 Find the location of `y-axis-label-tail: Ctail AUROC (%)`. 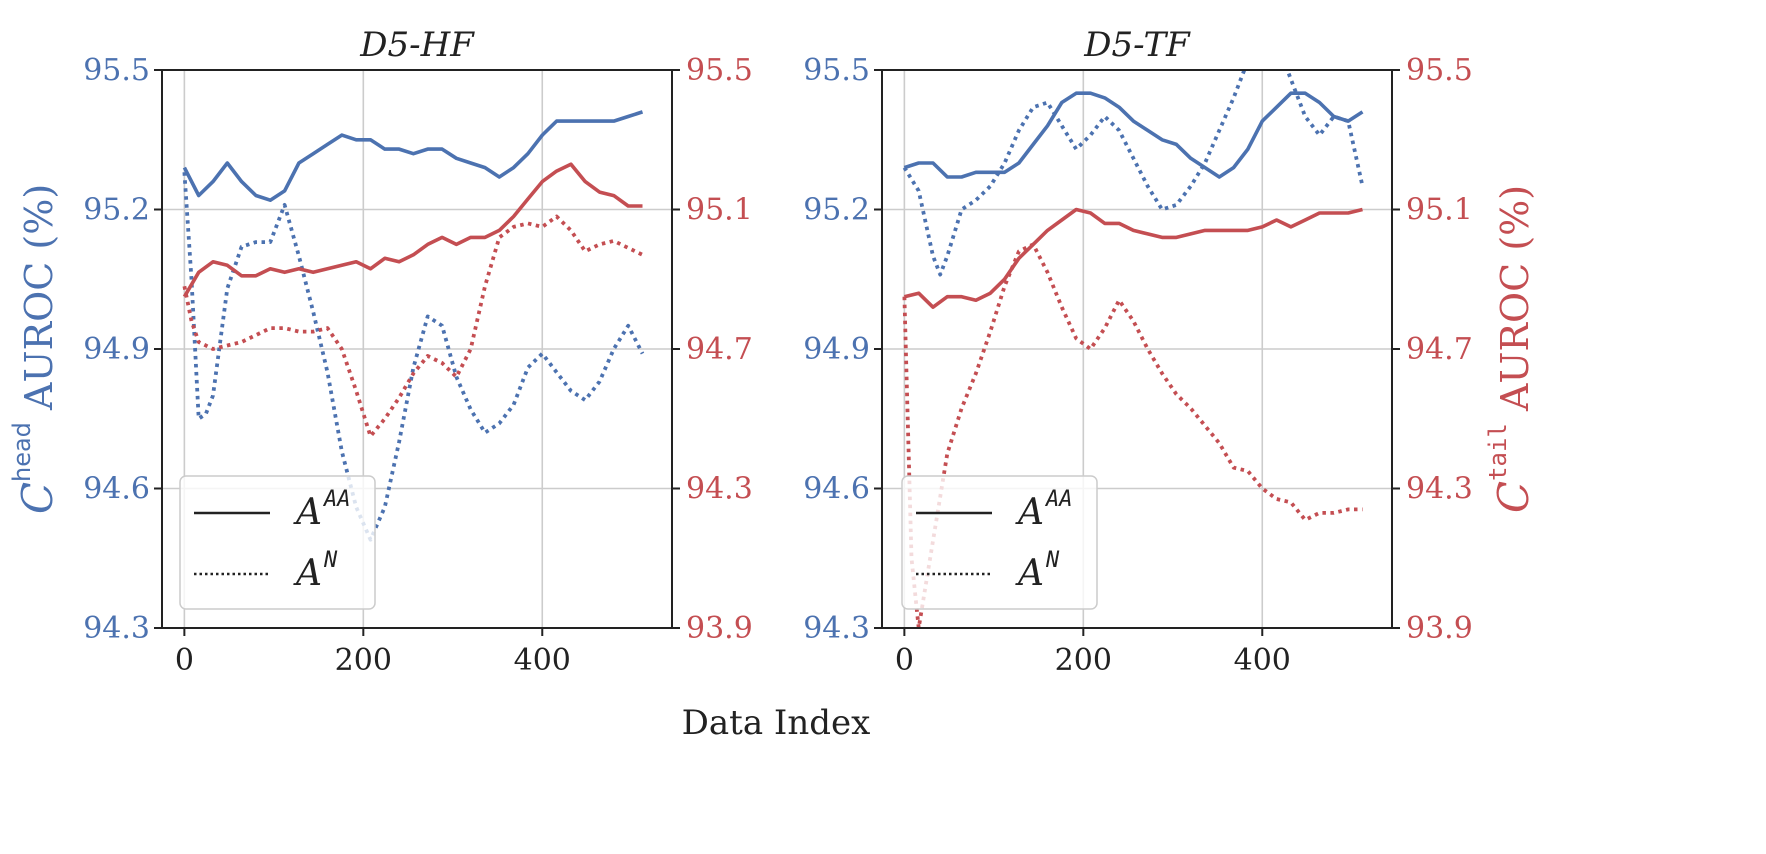

y-axis-label-tail: Ctail AUROC (%) is located at coordinates (1511, 349).